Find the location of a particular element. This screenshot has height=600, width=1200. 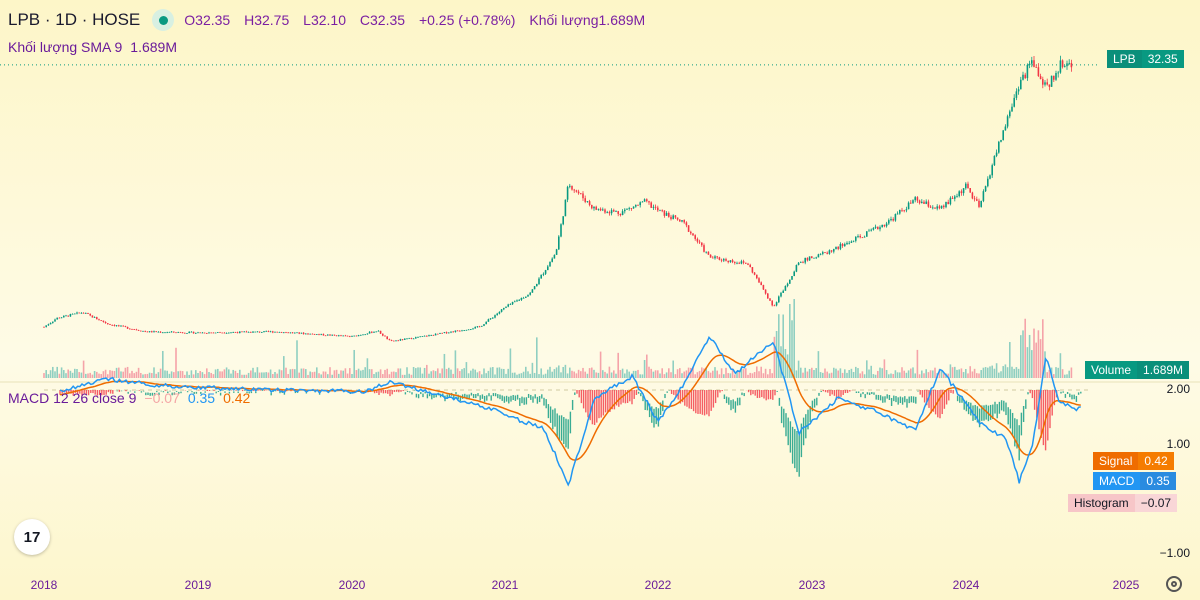

macd-legend: MACD 12 26 close 9 −0.07 0.35 0.42 is located at coordinates (129, 398).